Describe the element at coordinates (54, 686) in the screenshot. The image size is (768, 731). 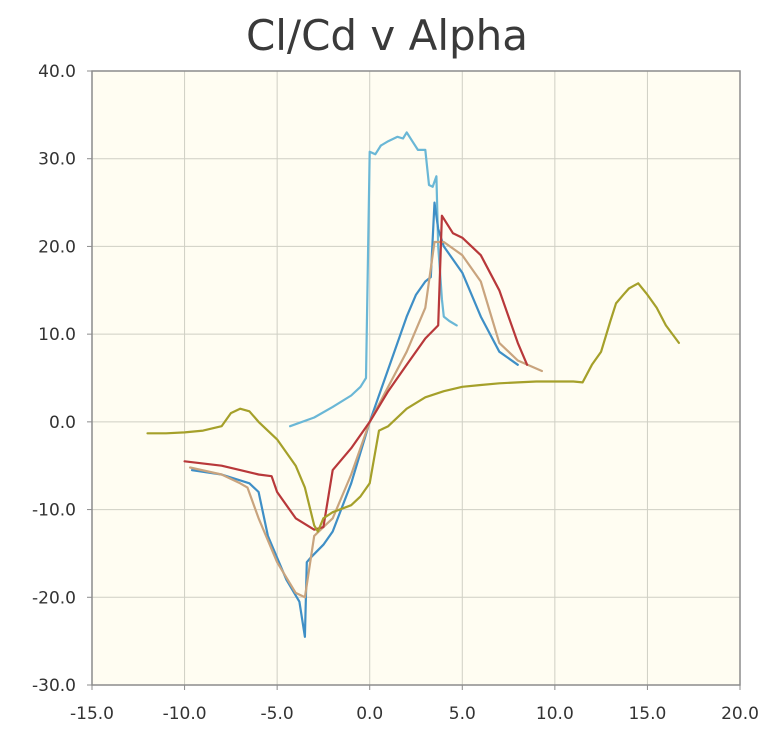
I see `y-tick-label: -30.0` at that location.